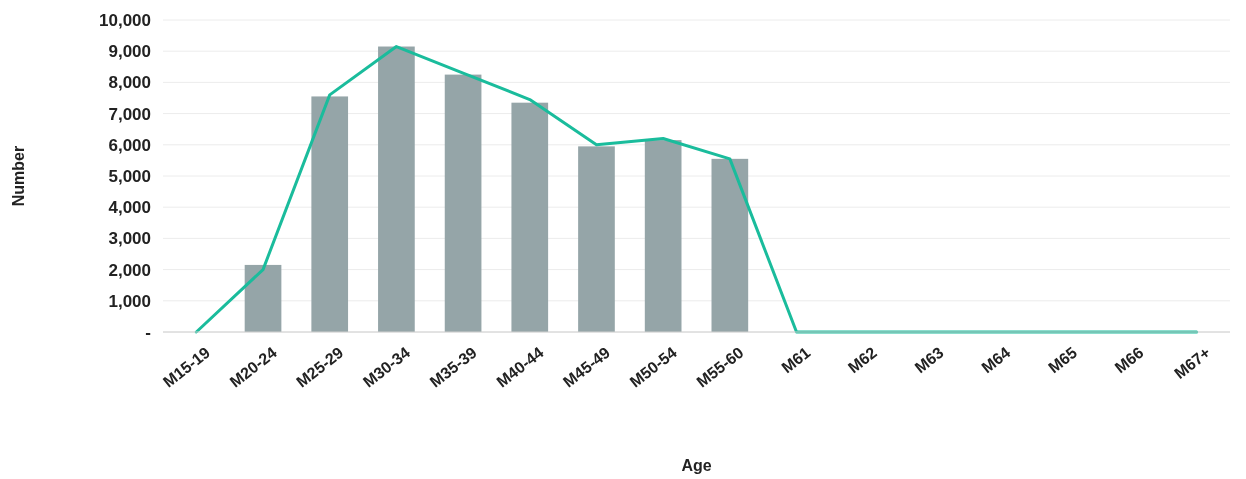 The height and width of the screenshot is (479, 1246). What do you see at coordinates (796, 360) in the screenshot?
I see `x-tick-label: M61` at bounding box center [796, 360].